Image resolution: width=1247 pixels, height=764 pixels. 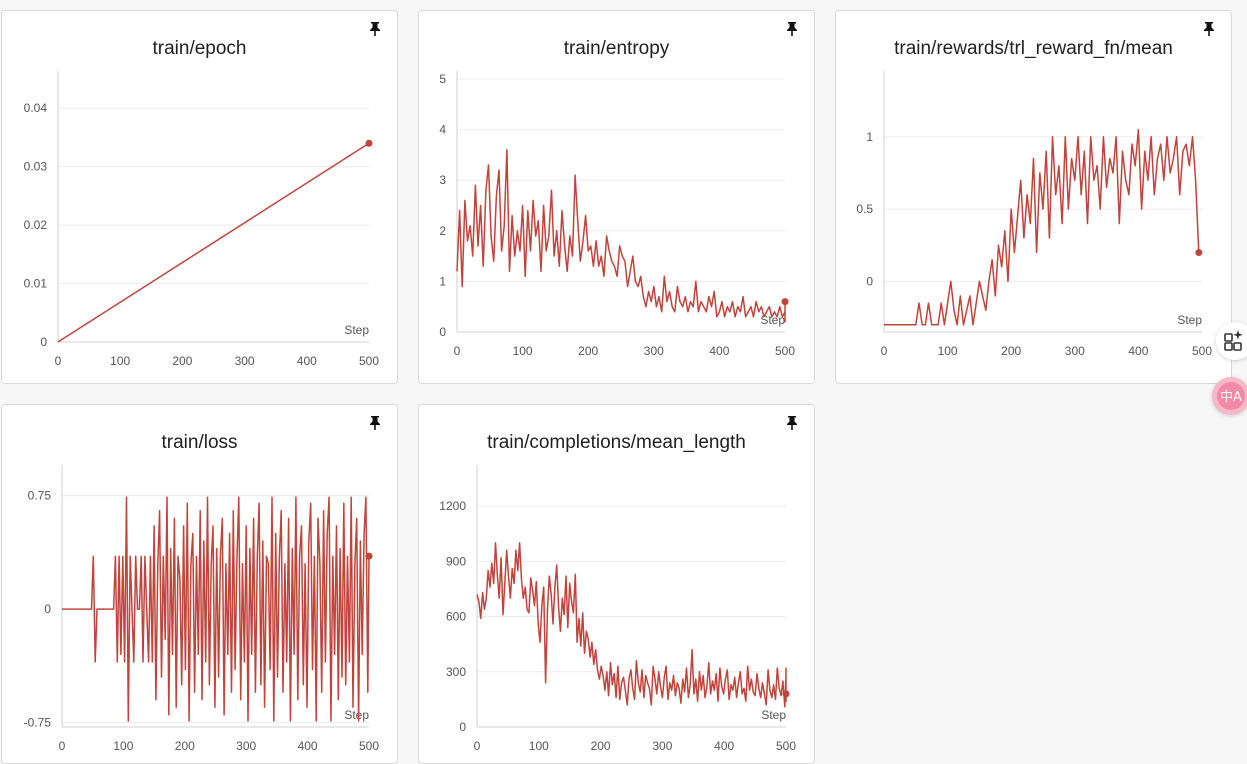 I want to click on translate-icon: 中A, so click(x=1231, y=396).